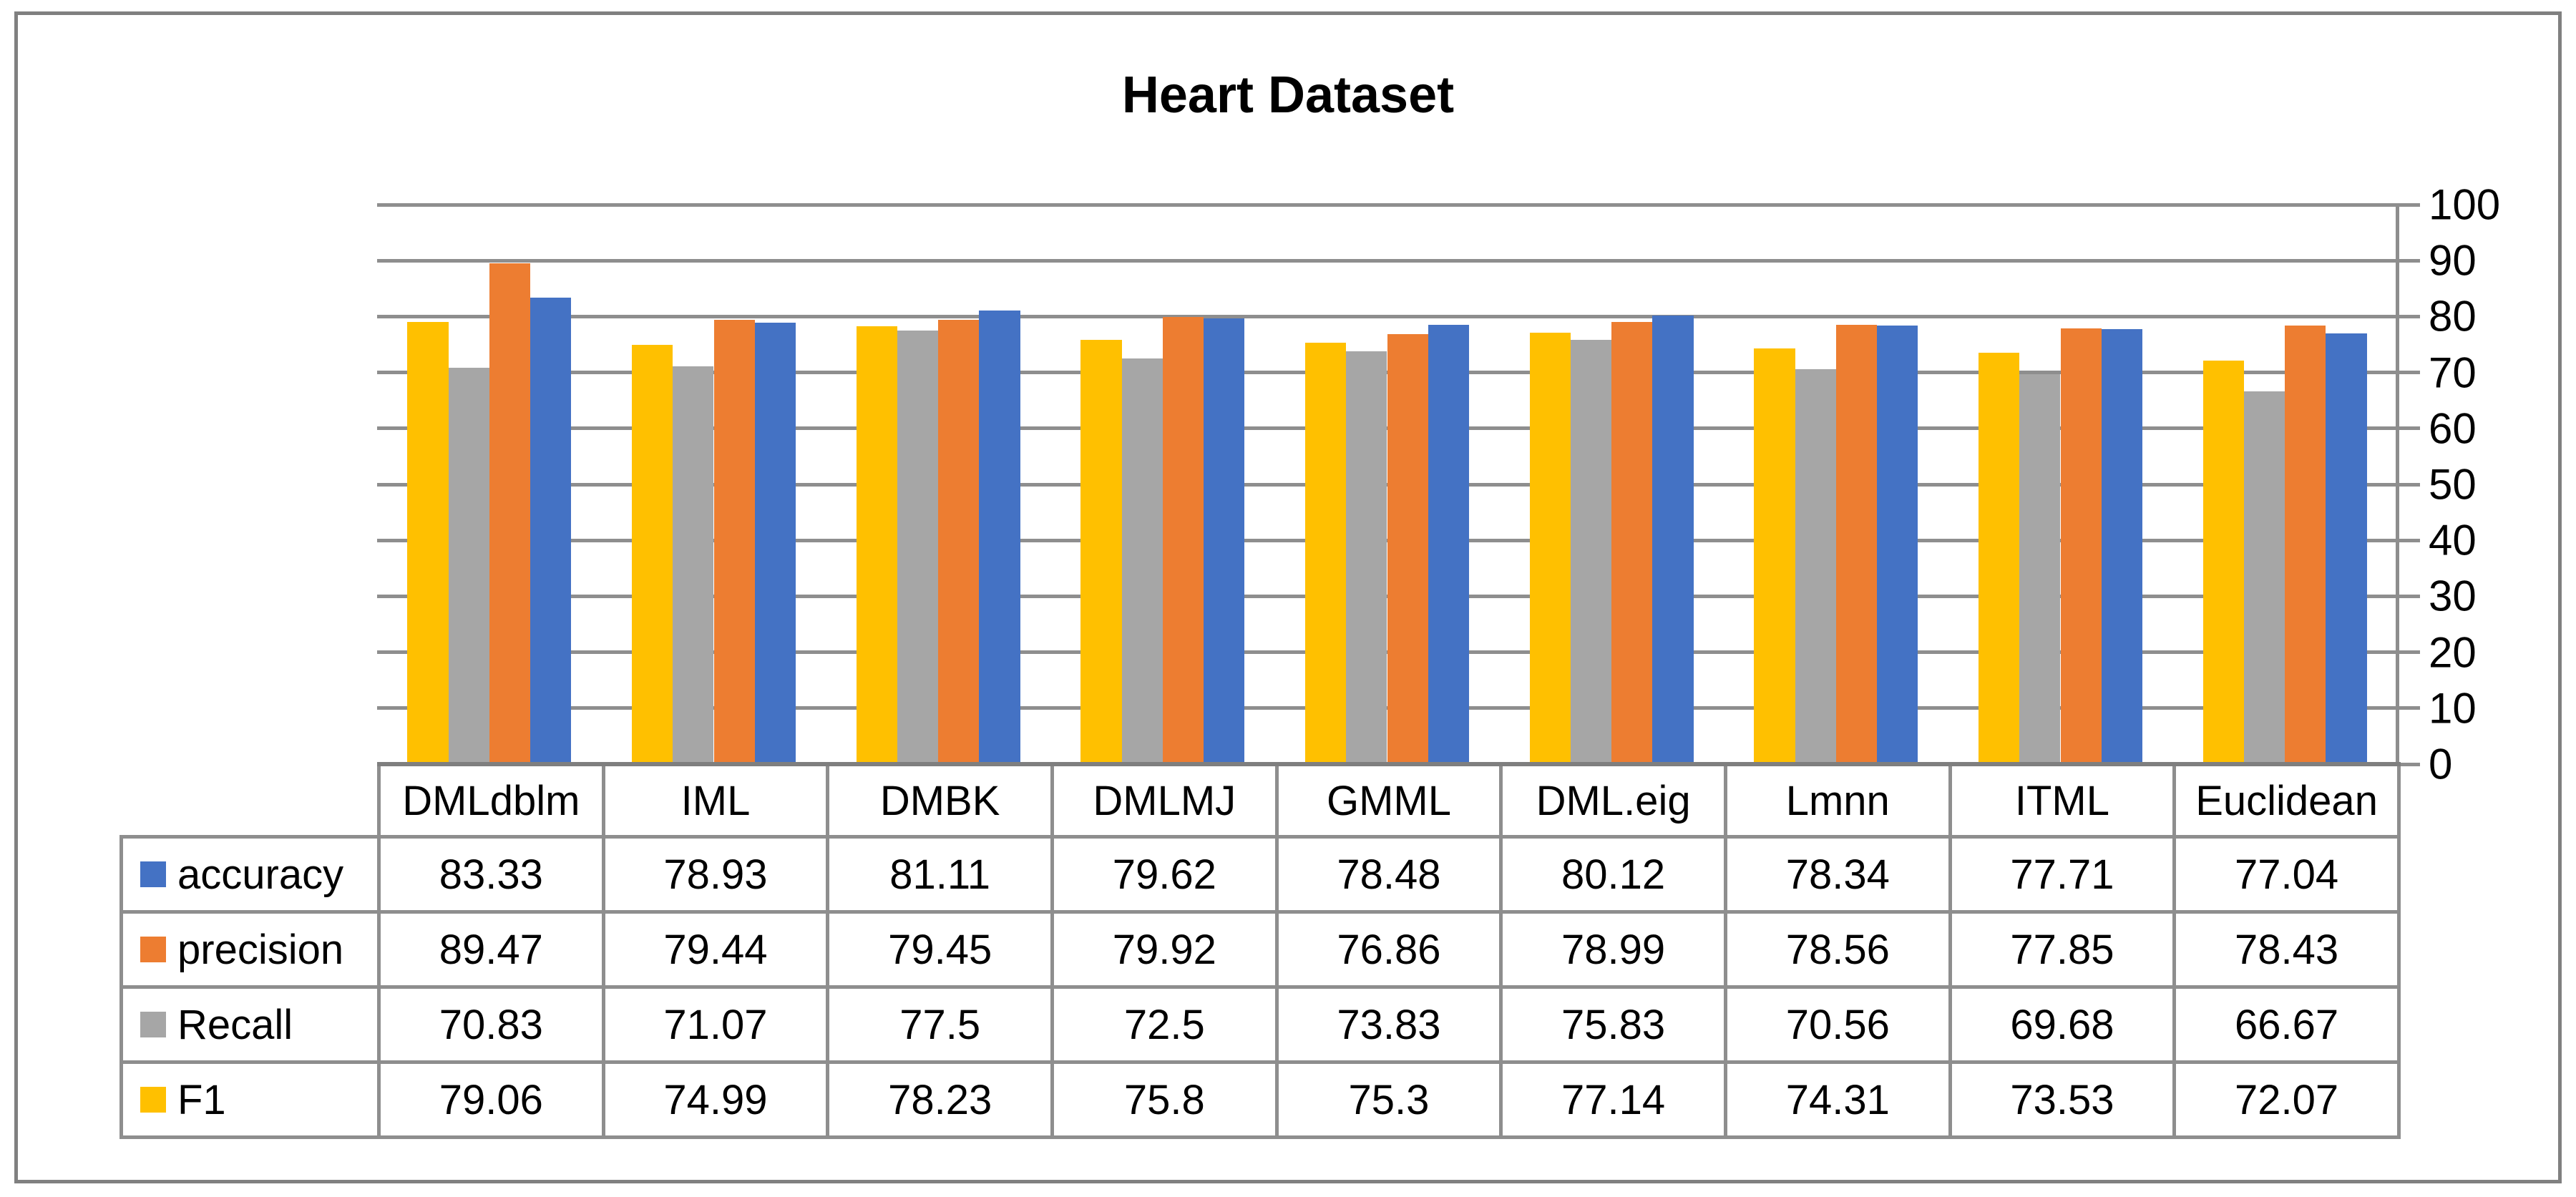  Describe the element at coordinates (468, 566) in the screenshot. I see `bar-DMLdblm-Recall` at that location.